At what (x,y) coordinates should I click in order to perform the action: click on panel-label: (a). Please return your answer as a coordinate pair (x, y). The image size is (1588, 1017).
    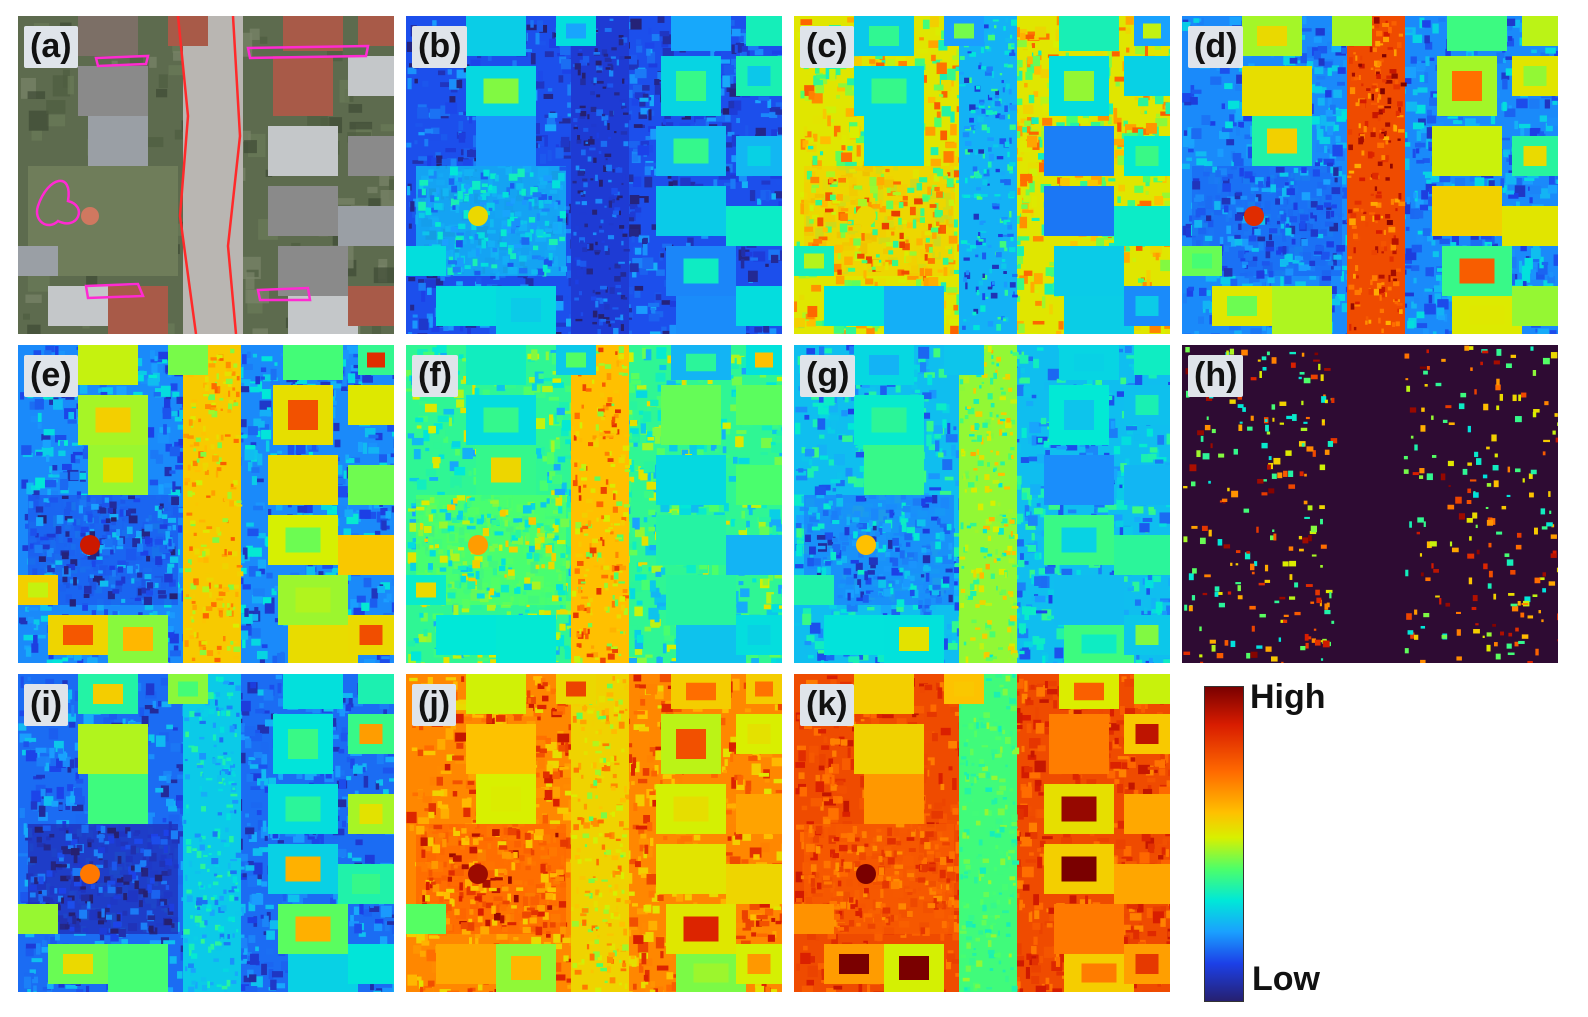
    Looking at the image, I should click on (51, 47).